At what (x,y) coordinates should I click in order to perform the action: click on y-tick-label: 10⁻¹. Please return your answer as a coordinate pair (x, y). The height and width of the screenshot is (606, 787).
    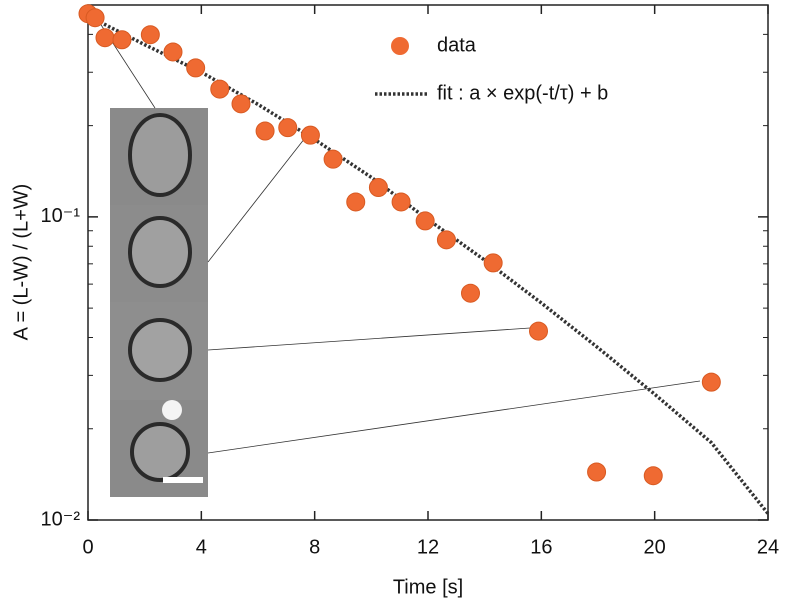
    Looking at the image, I should click on (61, 216).